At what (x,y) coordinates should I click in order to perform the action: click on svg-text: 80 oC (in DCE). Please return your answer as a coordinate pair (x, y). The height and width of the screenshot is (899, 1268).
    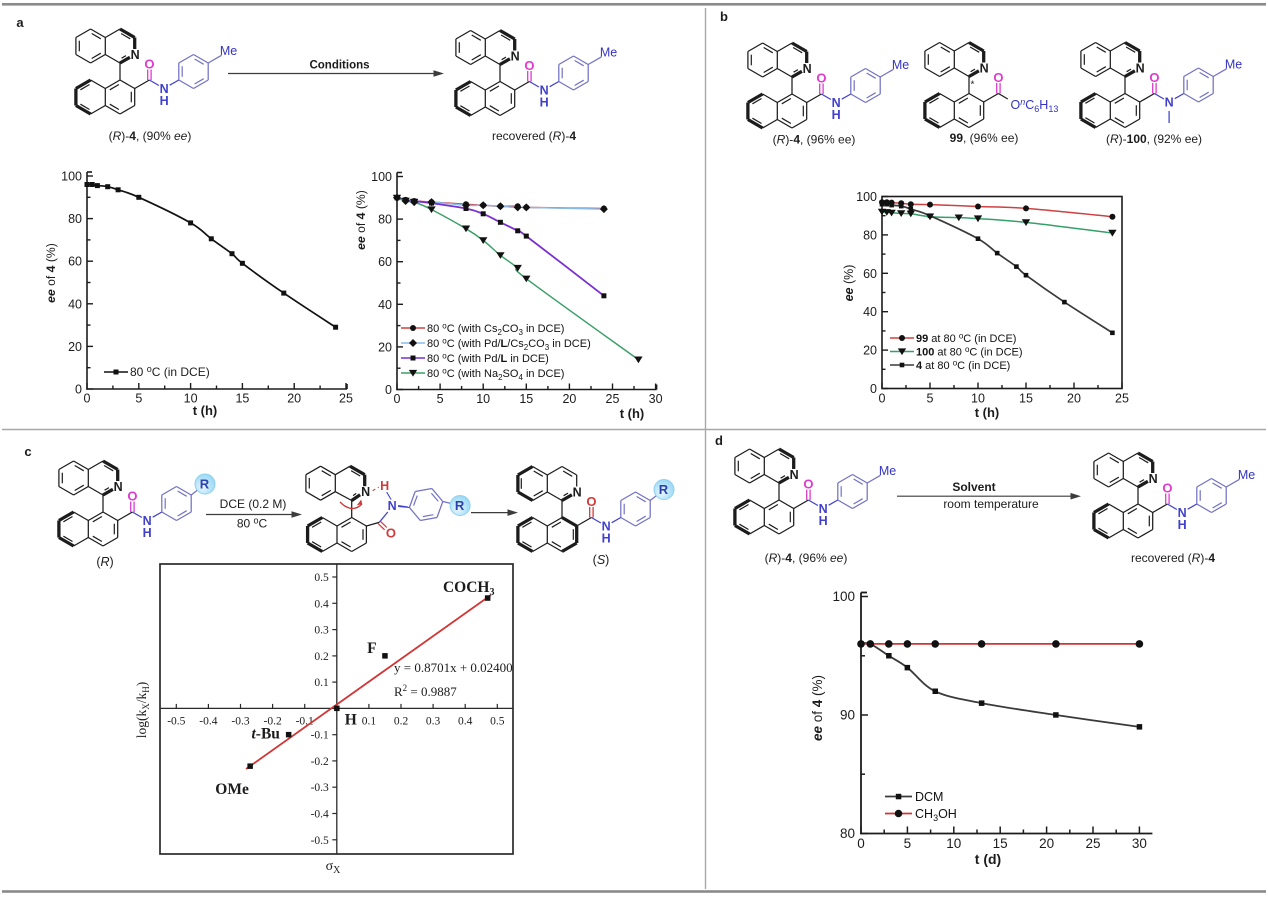
    Looking at the image, I should click on (170, 371).